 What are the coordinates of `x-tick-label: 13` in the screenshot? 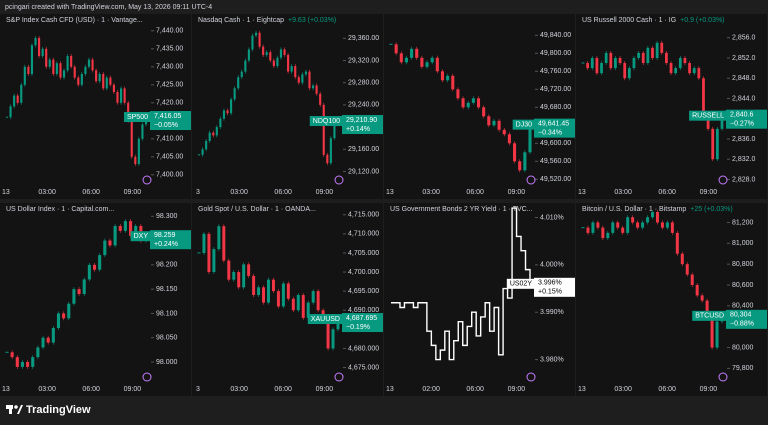 It's located at (6, 192).